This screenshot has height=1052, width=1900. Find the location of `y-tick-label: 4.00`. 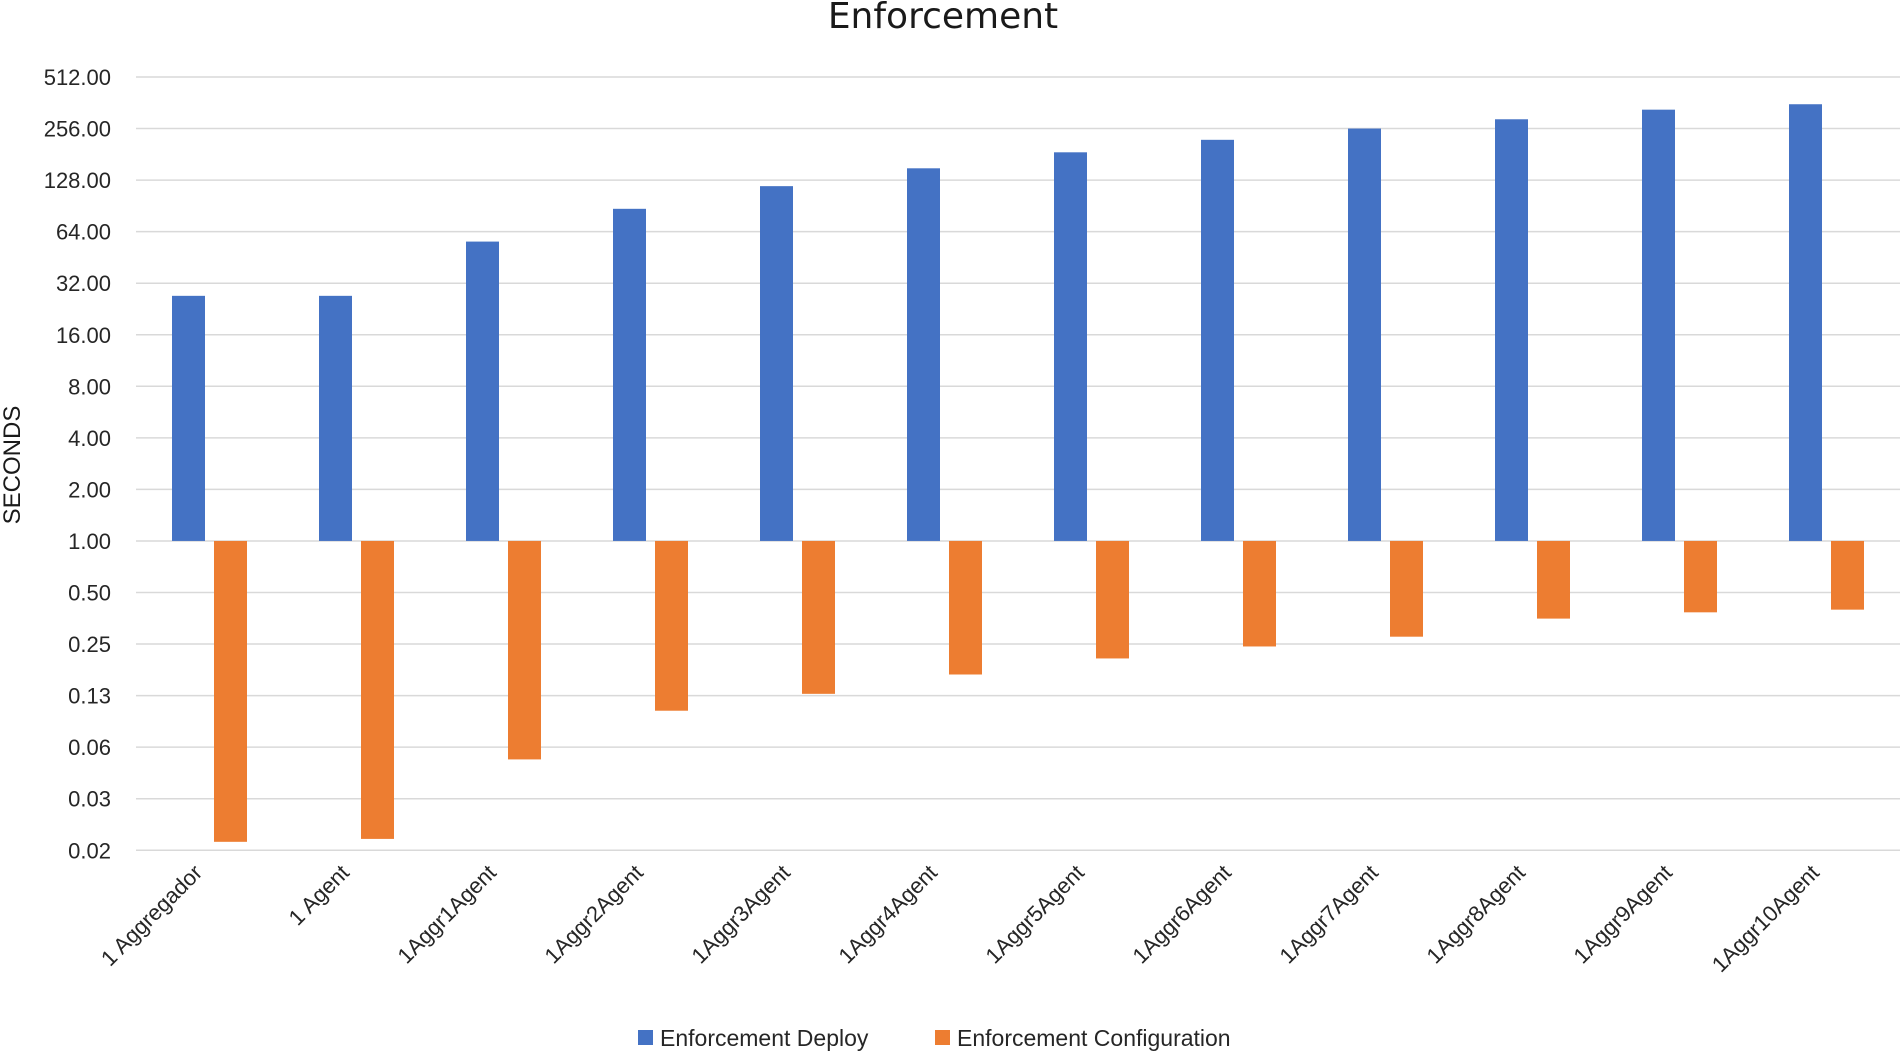

y-tick-label: 4.00 is located at coordinates (89, 438).